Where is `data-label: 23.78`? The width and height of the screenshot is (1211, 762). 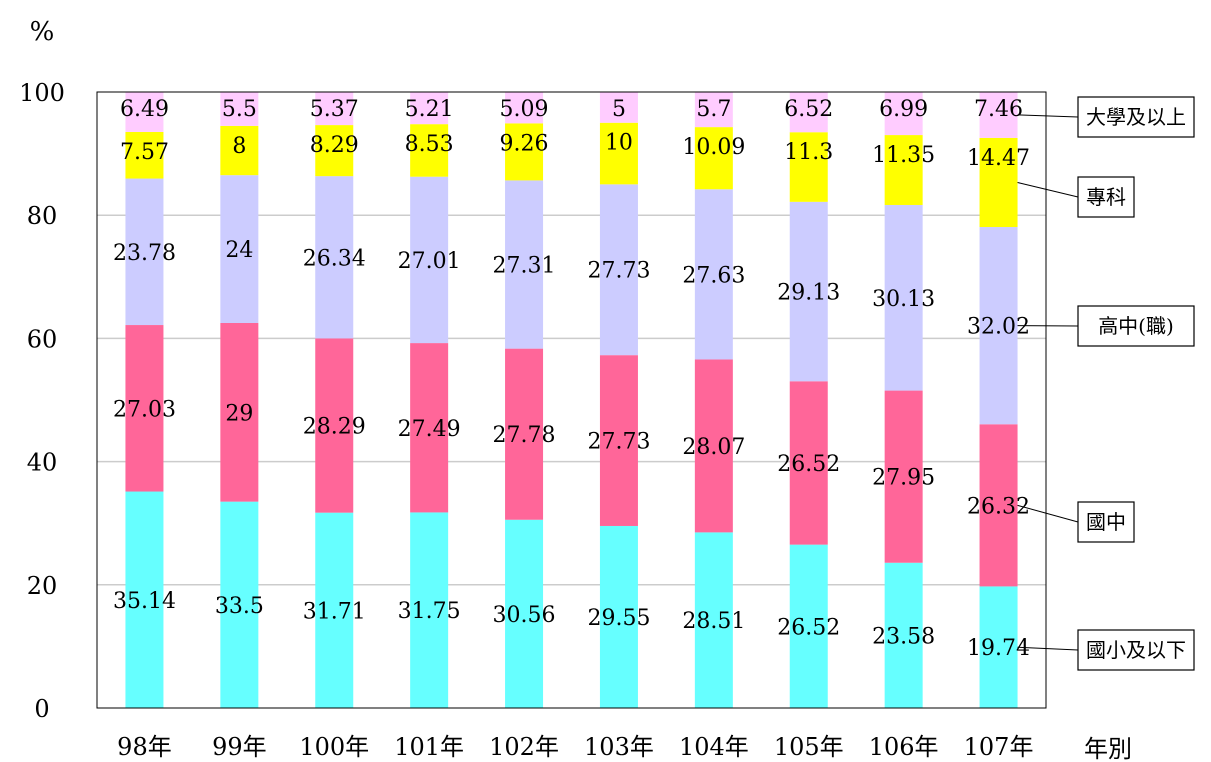 data-label: 23.78 is located at coordinates (144, 253).